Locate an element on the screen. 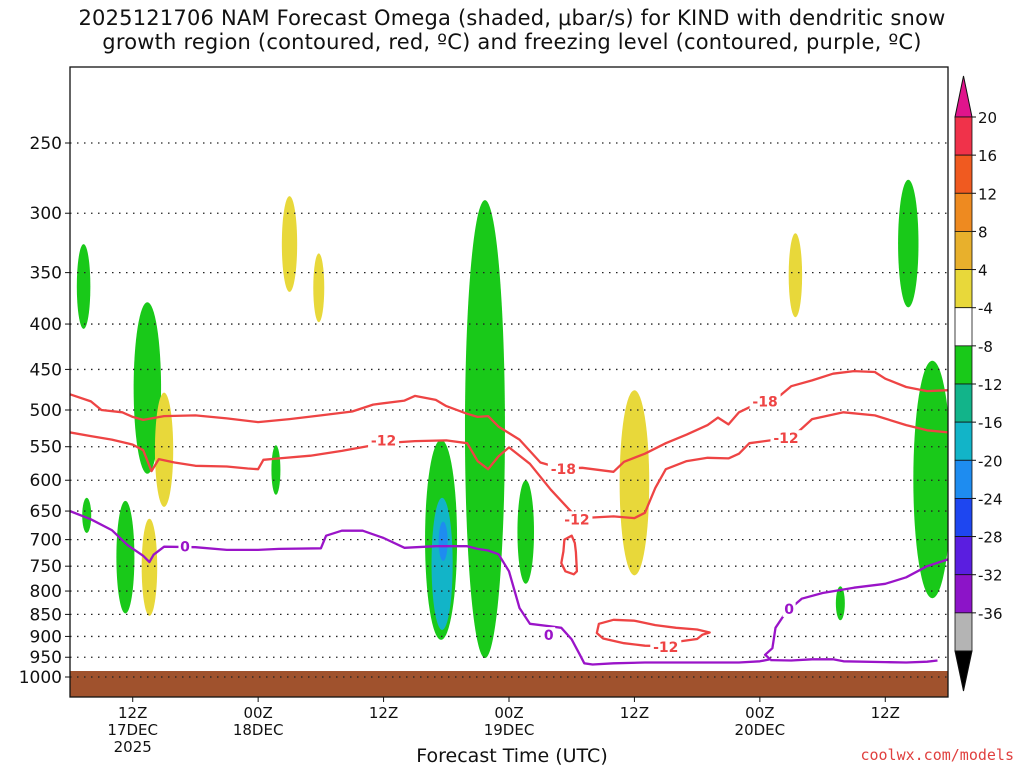 This screenshot has height=768, width=1024. contour-label-8: 0 is located at coordinates (789, 610).